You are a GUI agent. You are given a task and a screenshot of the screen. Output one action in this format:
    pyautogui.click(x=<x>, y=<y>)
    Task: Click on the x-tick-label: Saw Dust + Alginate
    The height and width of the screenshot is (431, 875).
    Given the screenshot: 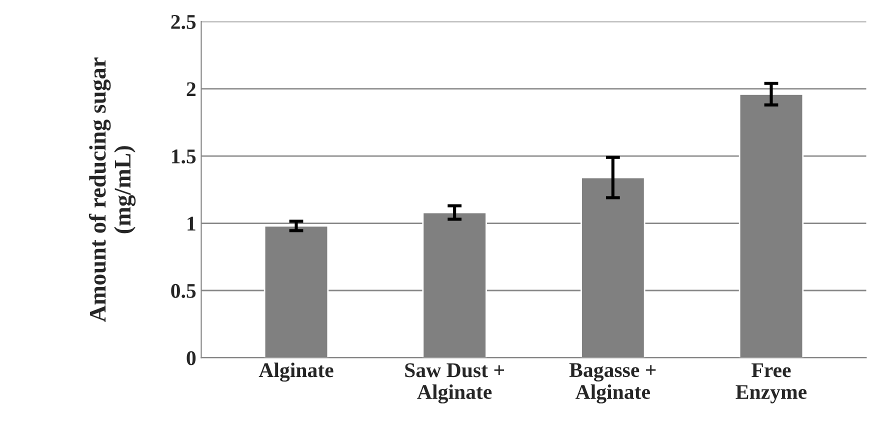 What is the action you would take?
    pyautogui.click(x=454, y=383)
    